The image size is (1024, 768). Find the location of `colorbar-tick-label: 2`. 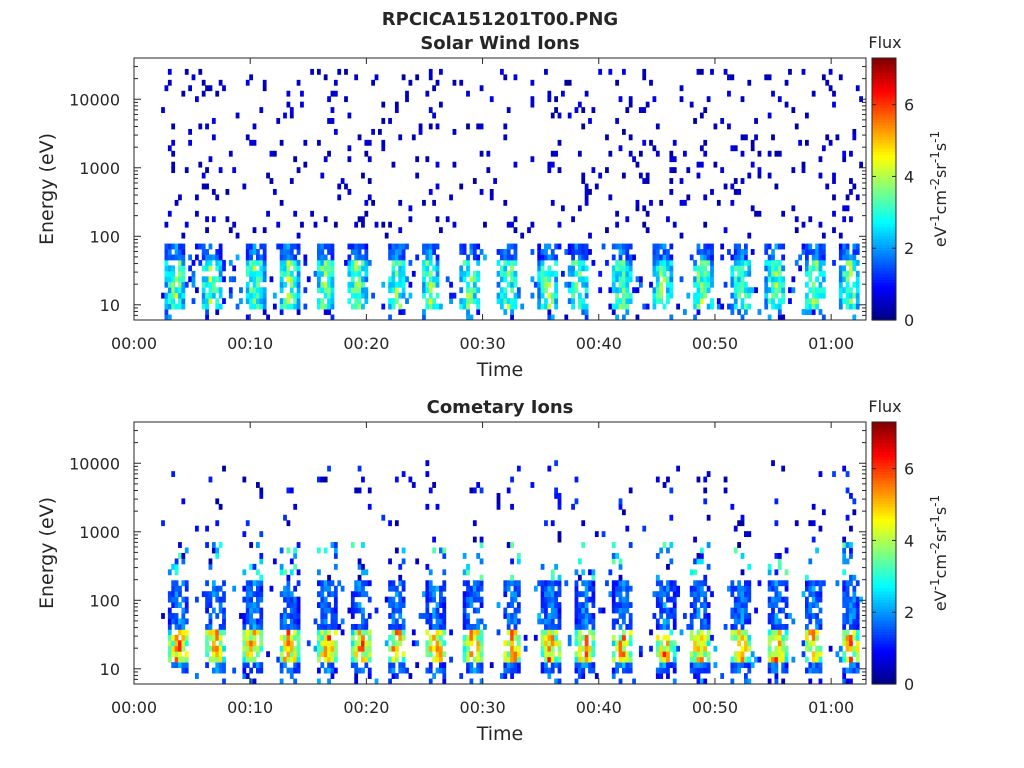

colorbar-tick-label: 2 is located at coordinates (909, 612).